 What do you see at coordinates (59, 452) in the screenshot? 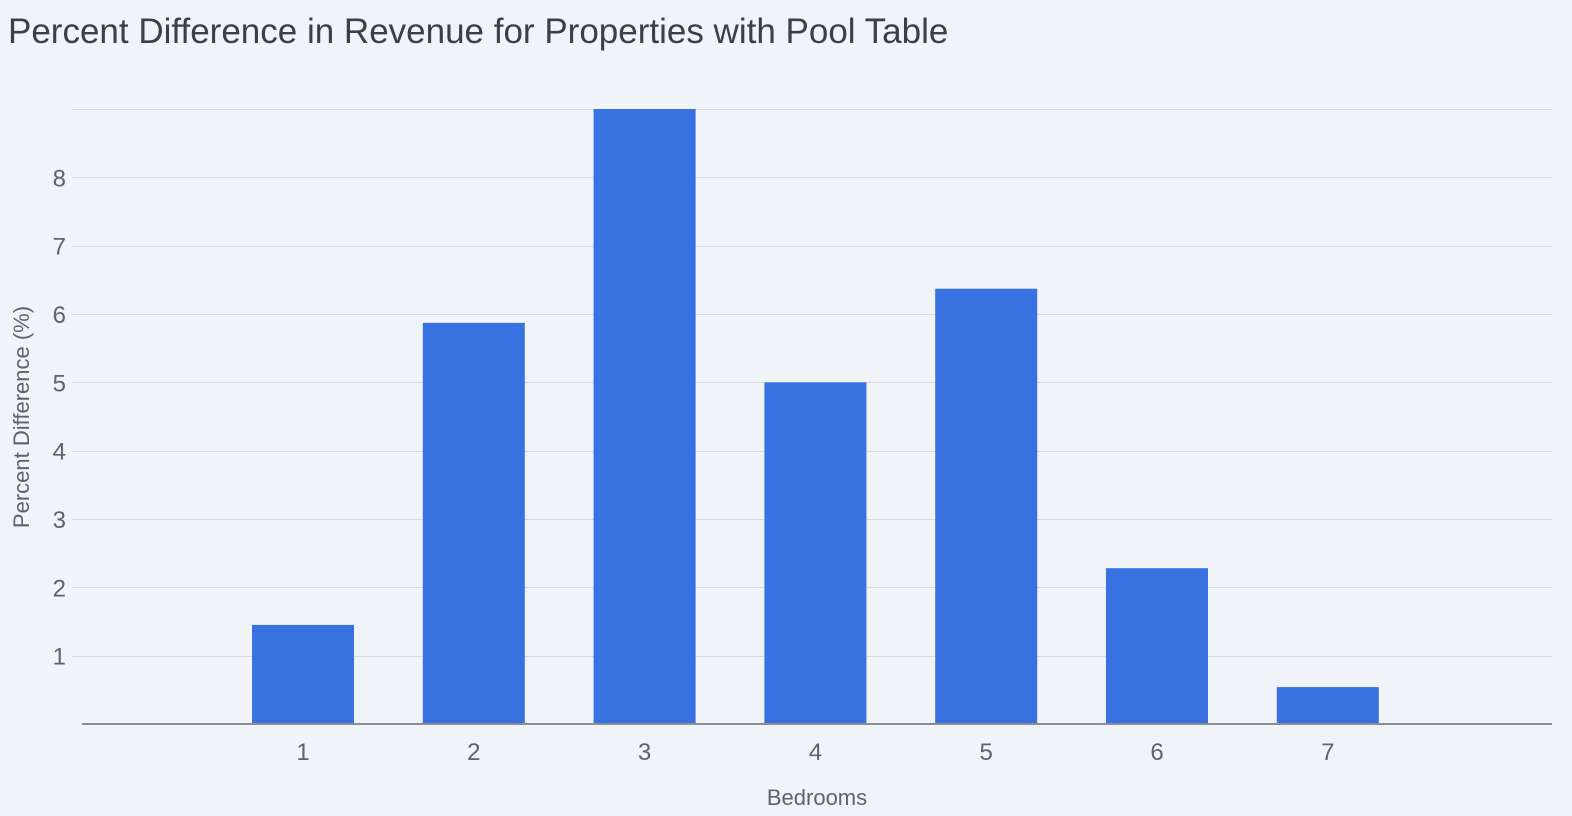
I see `y-tick-label: 4` at bounding box center [59, 452].